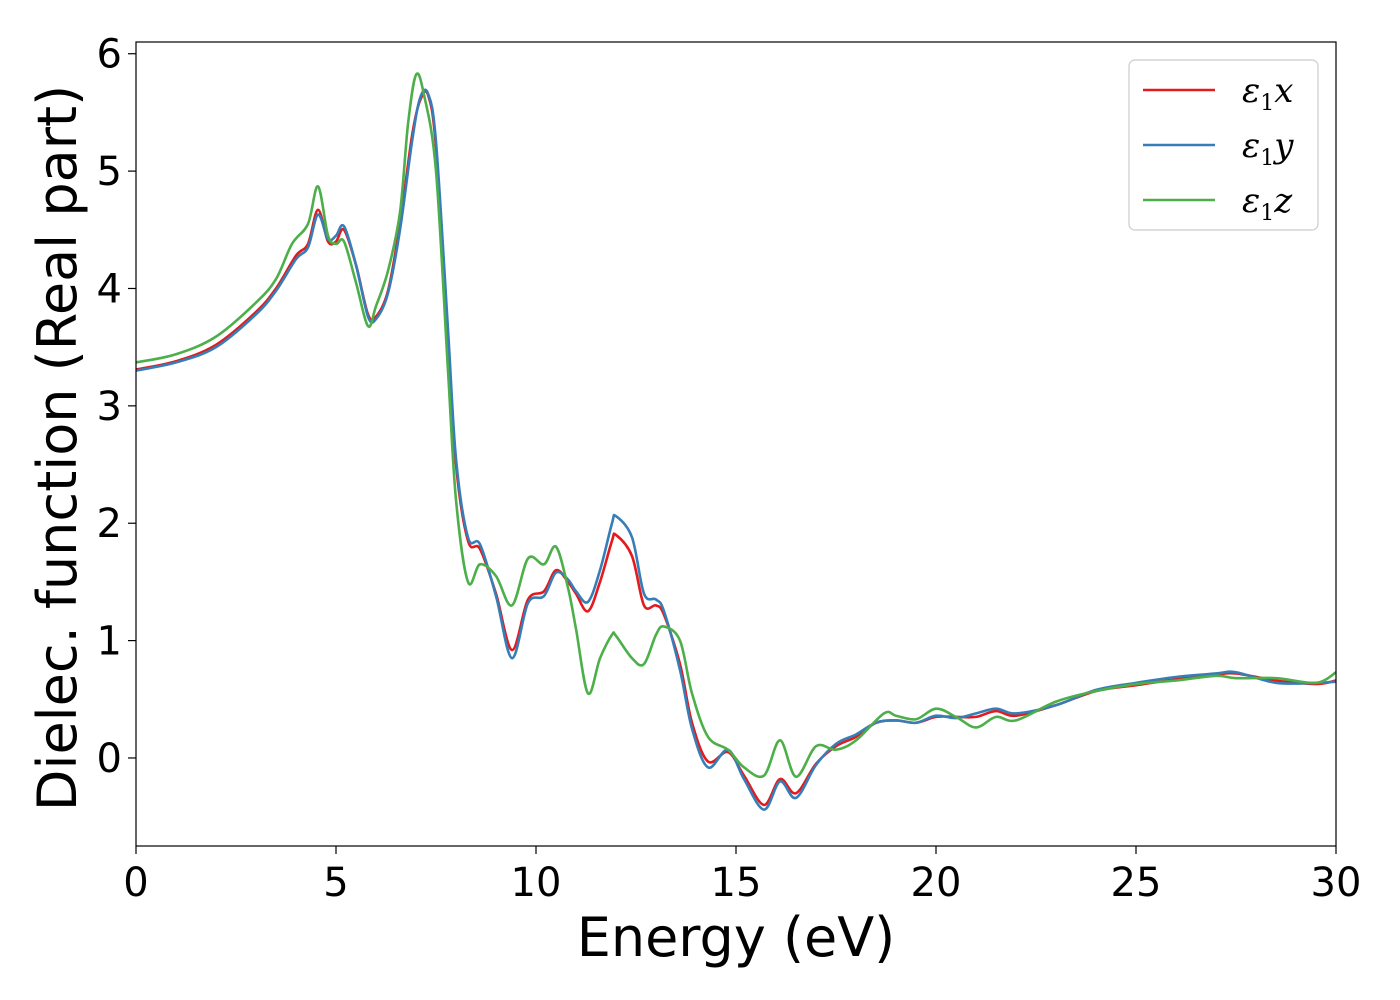 This screenshot has width=1400, height=1000. What do you see at coordinates (109, 759) in the screenshot?
I see `y-tick-label: 0` at bounding box center [109, 759].